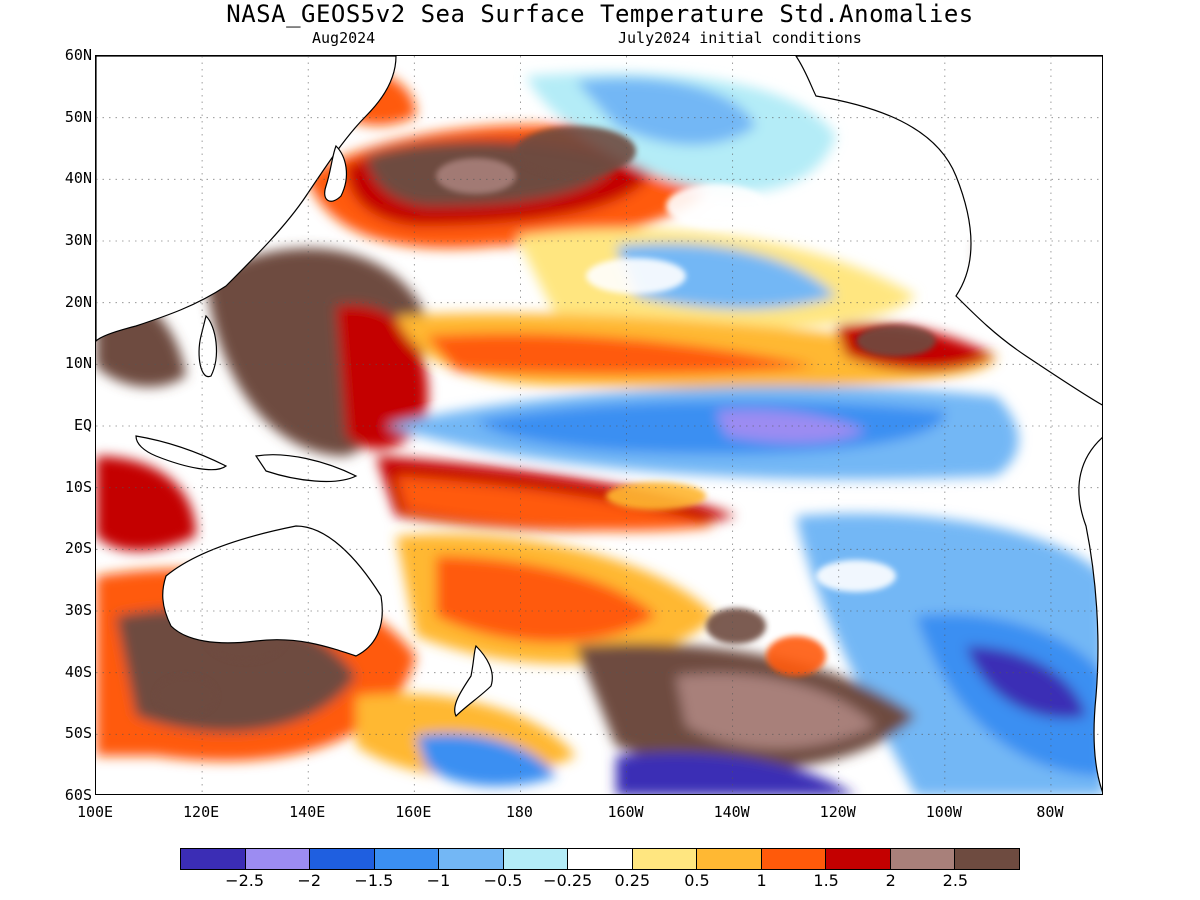 Image resolution: width=1200 pixels, height=900 pixels. Describe the element at coordinates (826, 880) in the screenshot. I see `colorbar-tick-label: 1.5` at that location.